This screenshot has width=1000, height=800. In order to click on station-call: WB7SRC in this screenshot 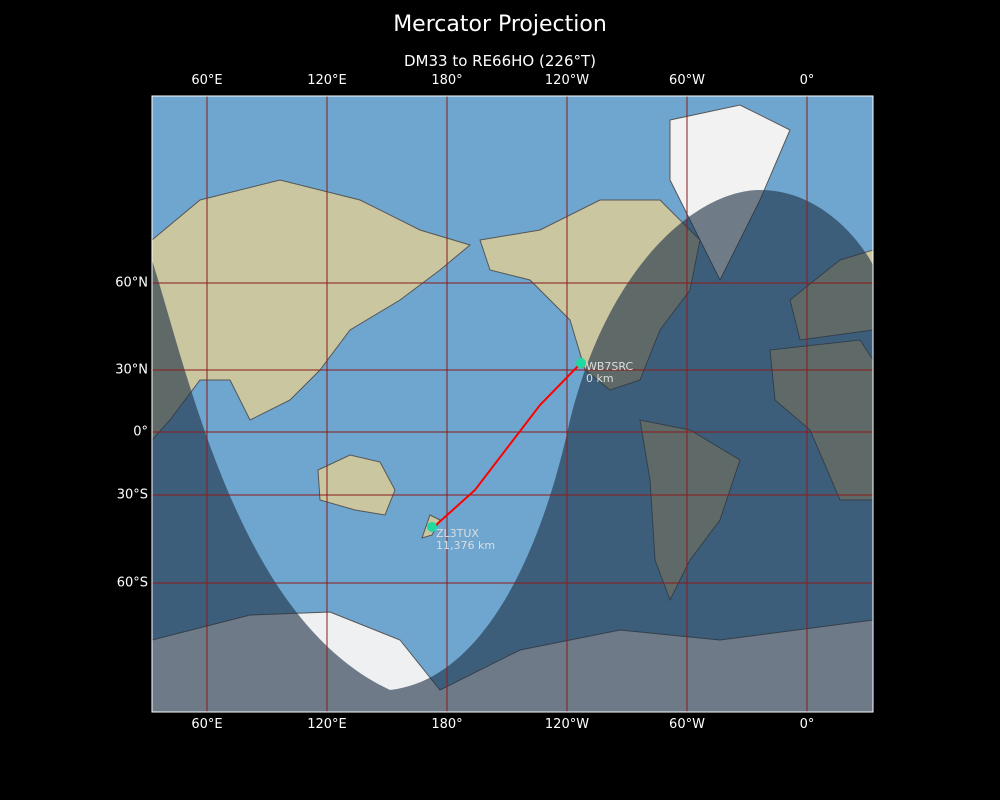, I will do `click(610, 366)`.